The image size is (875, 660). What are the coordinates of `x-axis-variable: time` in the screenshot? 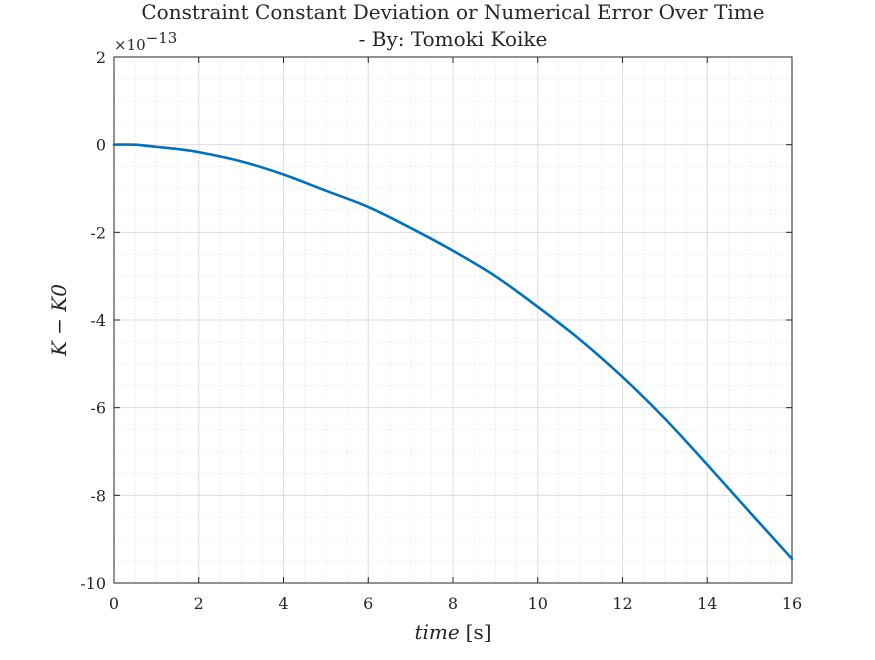 It's located at (436, 632).